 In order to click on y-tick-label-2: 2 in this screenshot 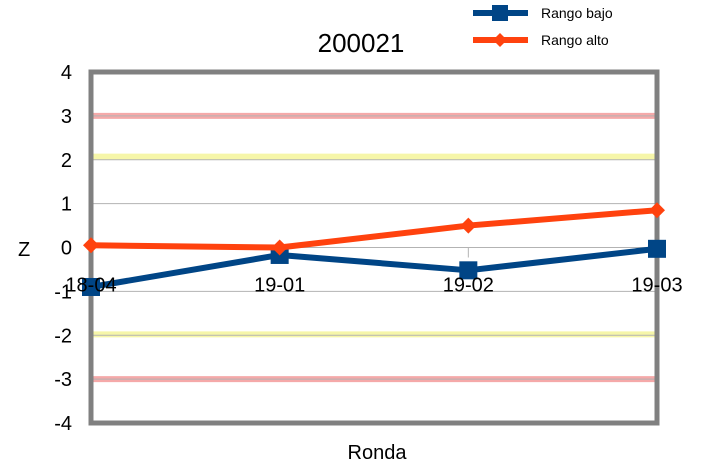, I will do `click(66, 161)`.